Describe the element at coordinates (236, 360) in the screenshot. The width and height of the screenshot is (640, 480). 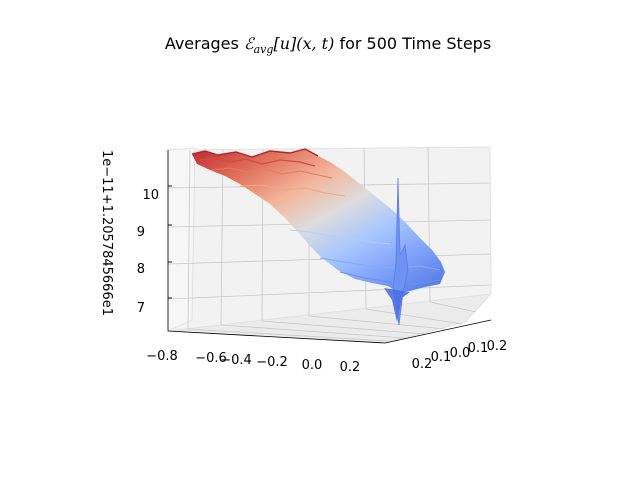
I see `x-tick-label: −0.4` at that location.